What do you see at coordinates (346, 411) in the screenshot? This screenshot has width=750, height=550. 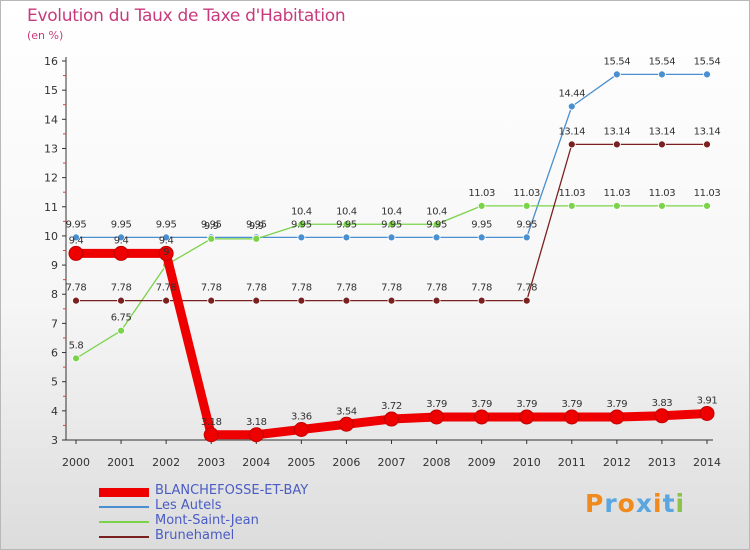 I see `data-label: 3.54` at bounding box center [346, 411].